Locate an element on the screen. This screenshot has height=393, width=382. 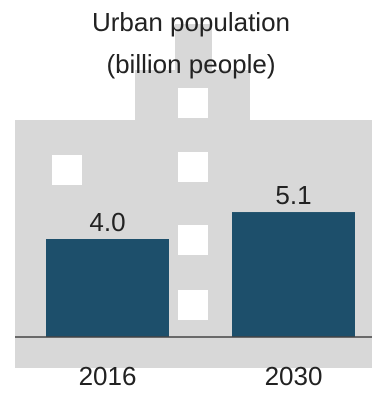
bar-2016 is located at coordinates (107, 288).